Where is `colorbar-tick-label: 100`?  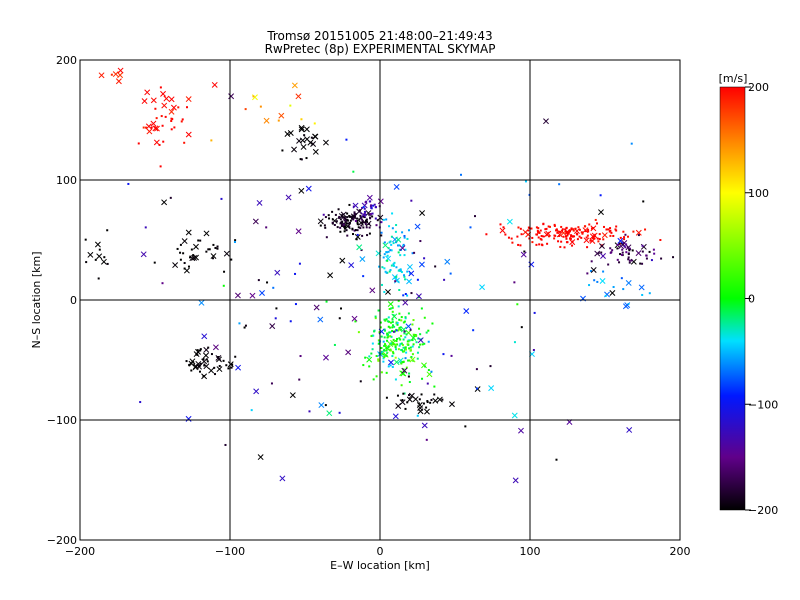 colorbar-tick-label: 100 is located at coordinates (758, 193).